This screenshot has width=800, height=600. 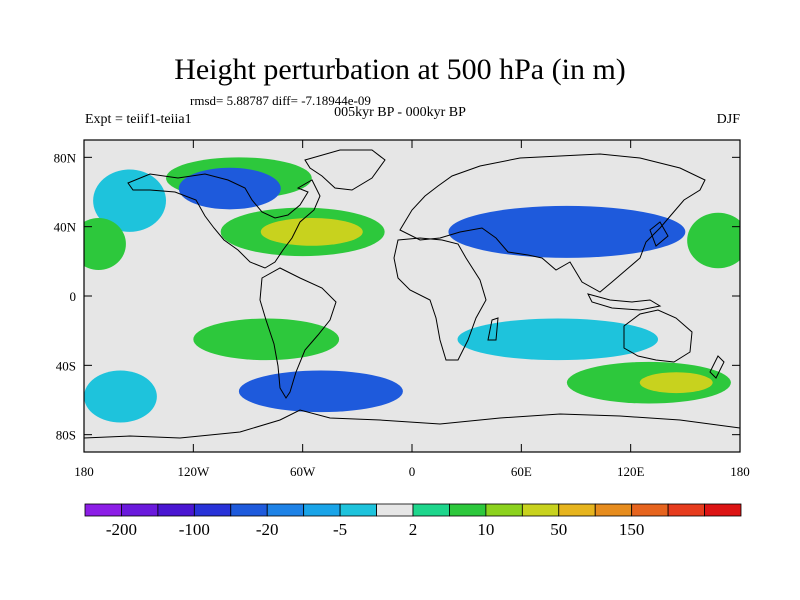 What do you see at coordinates (73, 296) in the screenshot?
I see `y-tick-label-2: 0` at bounding box center [73, 296].